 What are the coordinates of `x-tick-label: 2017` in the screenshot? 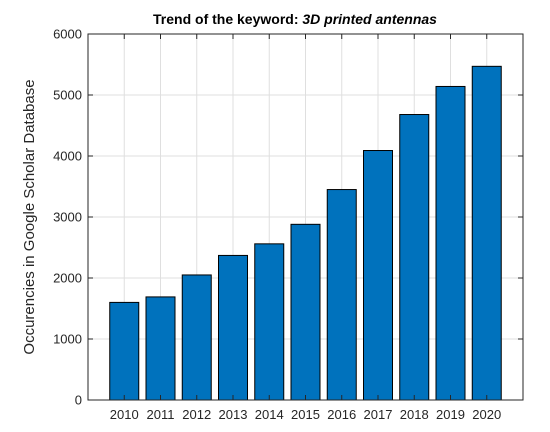 It's located at (378, 414).